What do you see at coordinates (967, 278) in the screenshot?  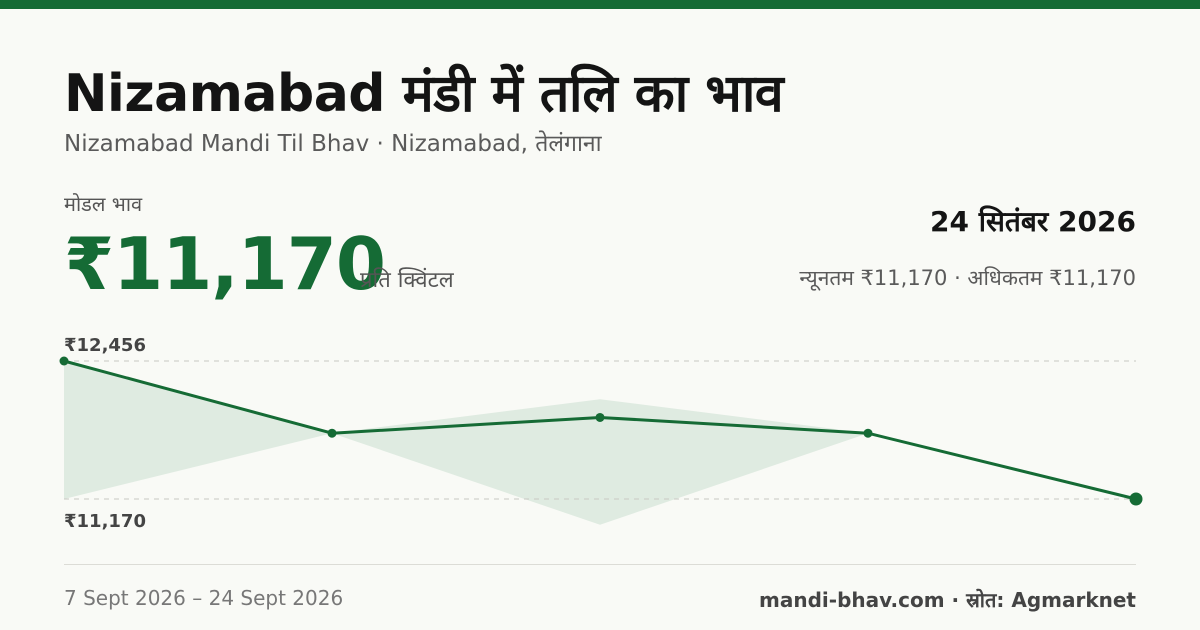 I see `price-range: न्यूनतम ₹11,170 · अधिकतम ₹11,170` at bounding box center [967, 278].